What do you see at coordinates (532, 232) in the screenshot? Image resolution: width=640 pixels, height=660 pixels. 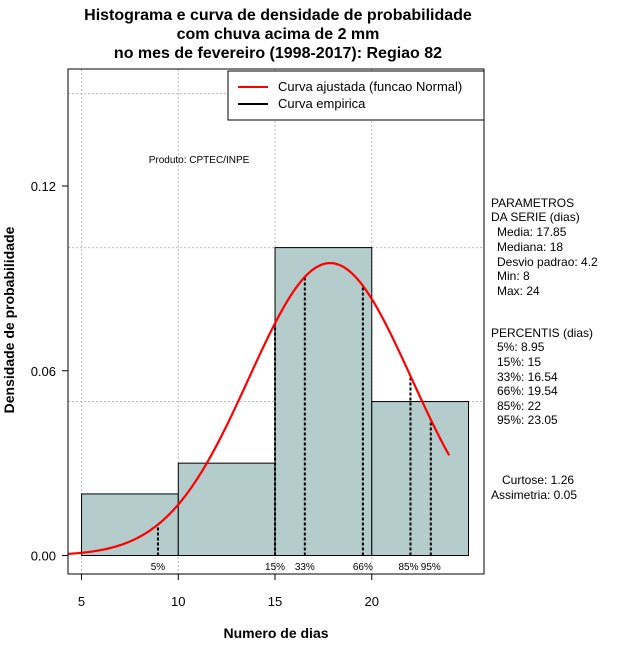 I see `param-media: Media: 17.85` at bounding box center [532, 232].